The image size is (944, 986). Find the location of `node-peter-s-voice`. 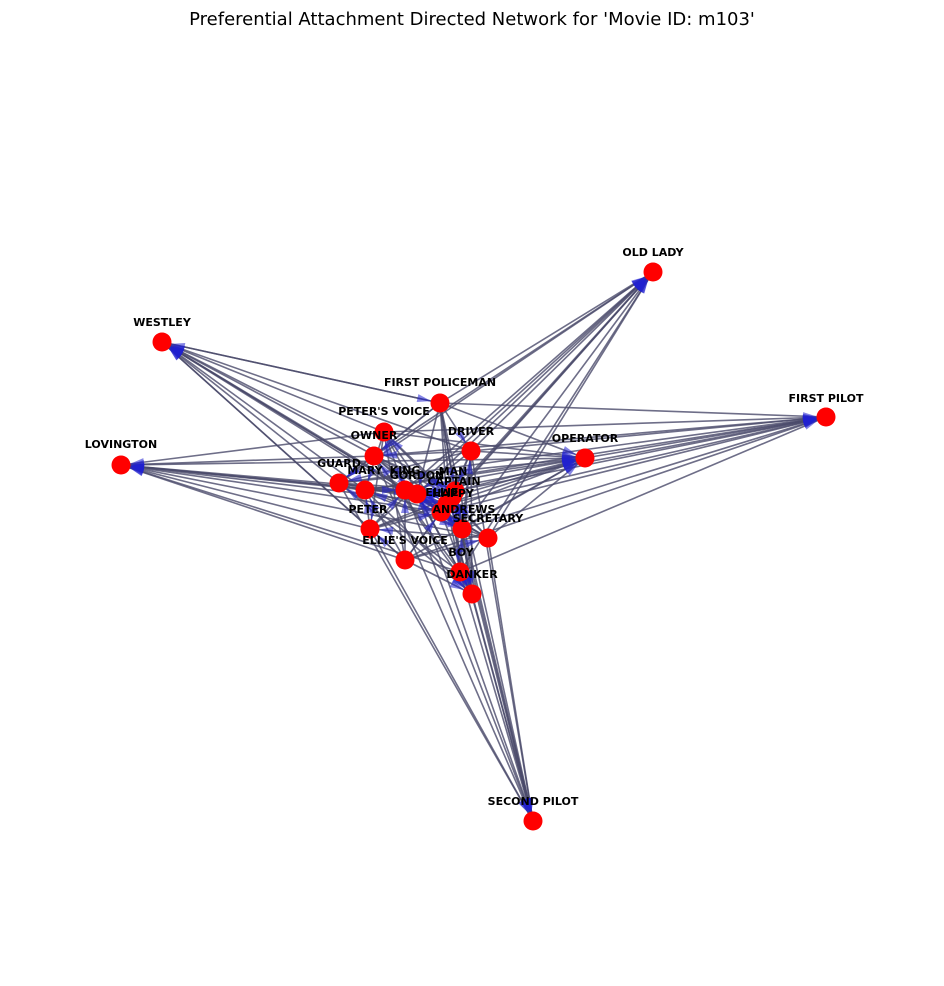

node-peter-s-voice is located at coordinates (384, 432).